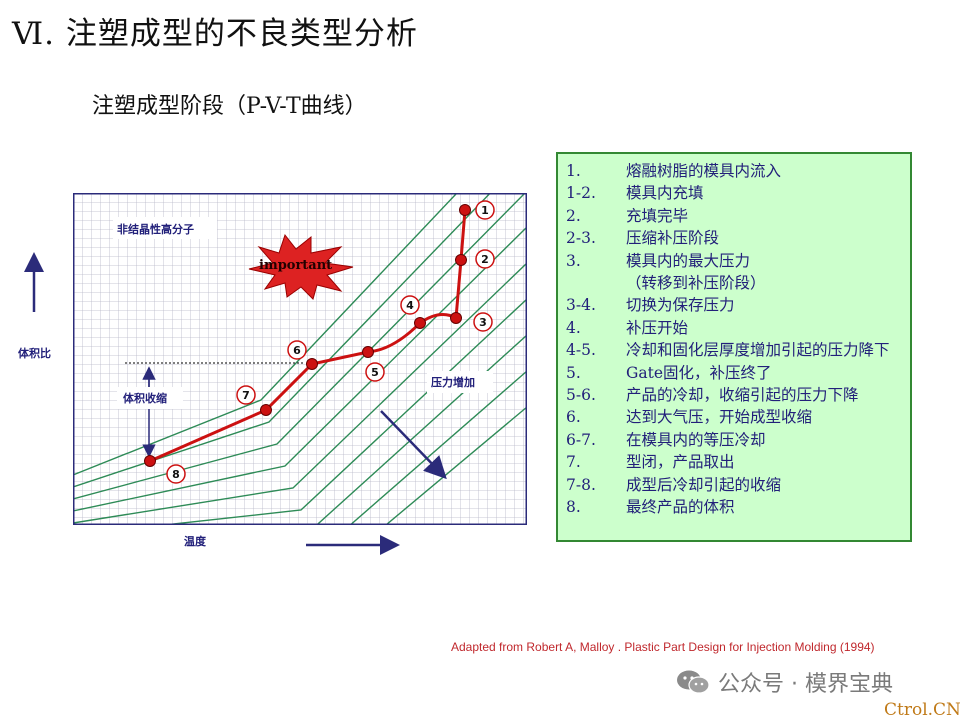 The image size is (960, 720). What do you see at coordinates (413, 445) in the screenshot?
I see `pressure-arrow` at bounding box center [413, 445].